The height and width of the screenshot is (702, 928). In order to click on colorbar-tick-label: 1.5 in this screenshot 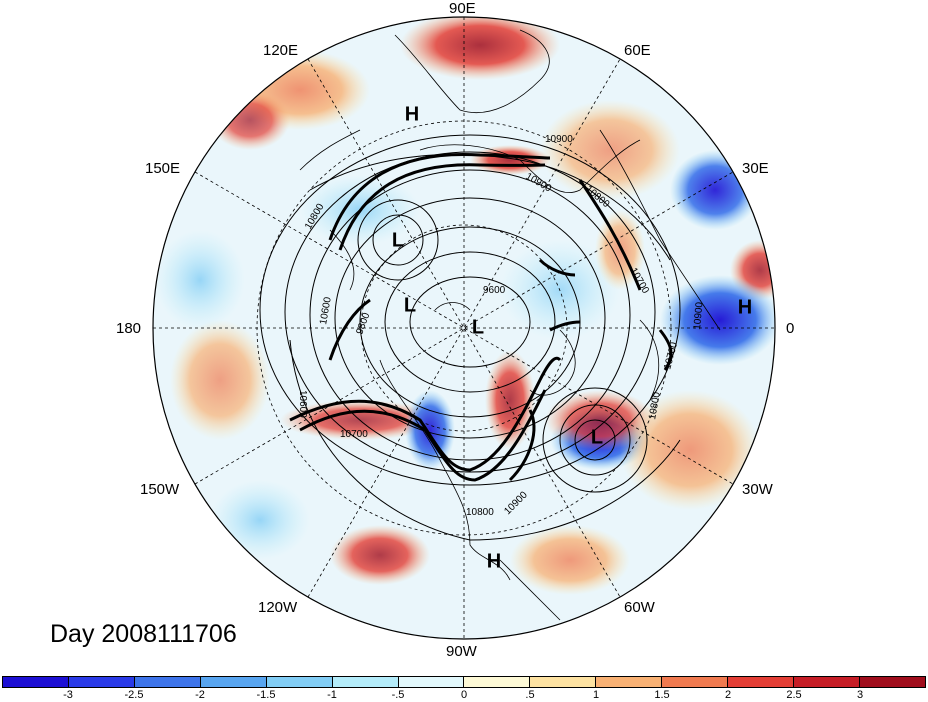, I will do `click(662, 695)`.